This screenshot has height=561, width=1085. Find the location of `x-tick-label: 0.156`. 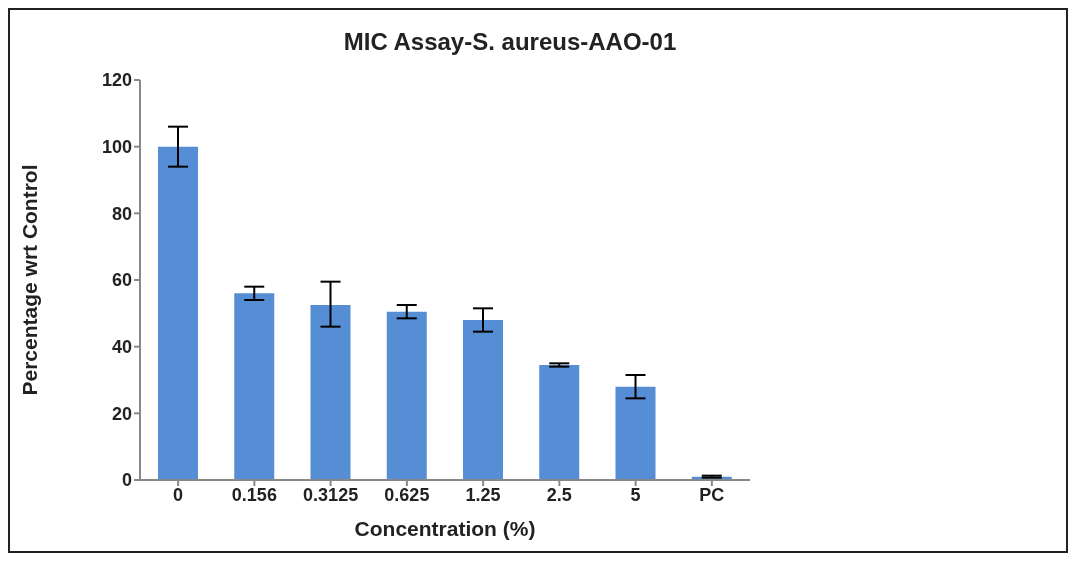

x-tick-label: 0.156 is located at coordinates (254, 494).